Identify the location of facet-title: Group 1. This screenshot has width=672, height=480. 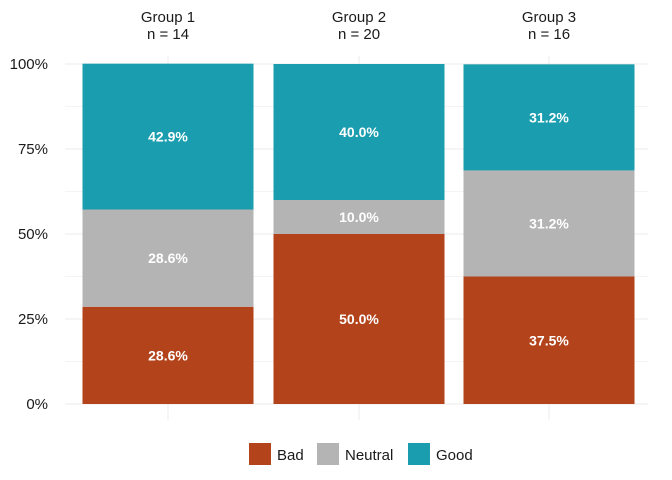
(168, 17).